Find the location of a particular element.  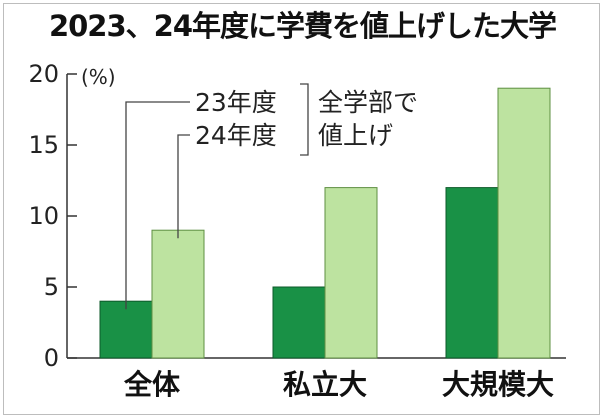

y-tick-label: 15 is located at coordinates (43, 145).